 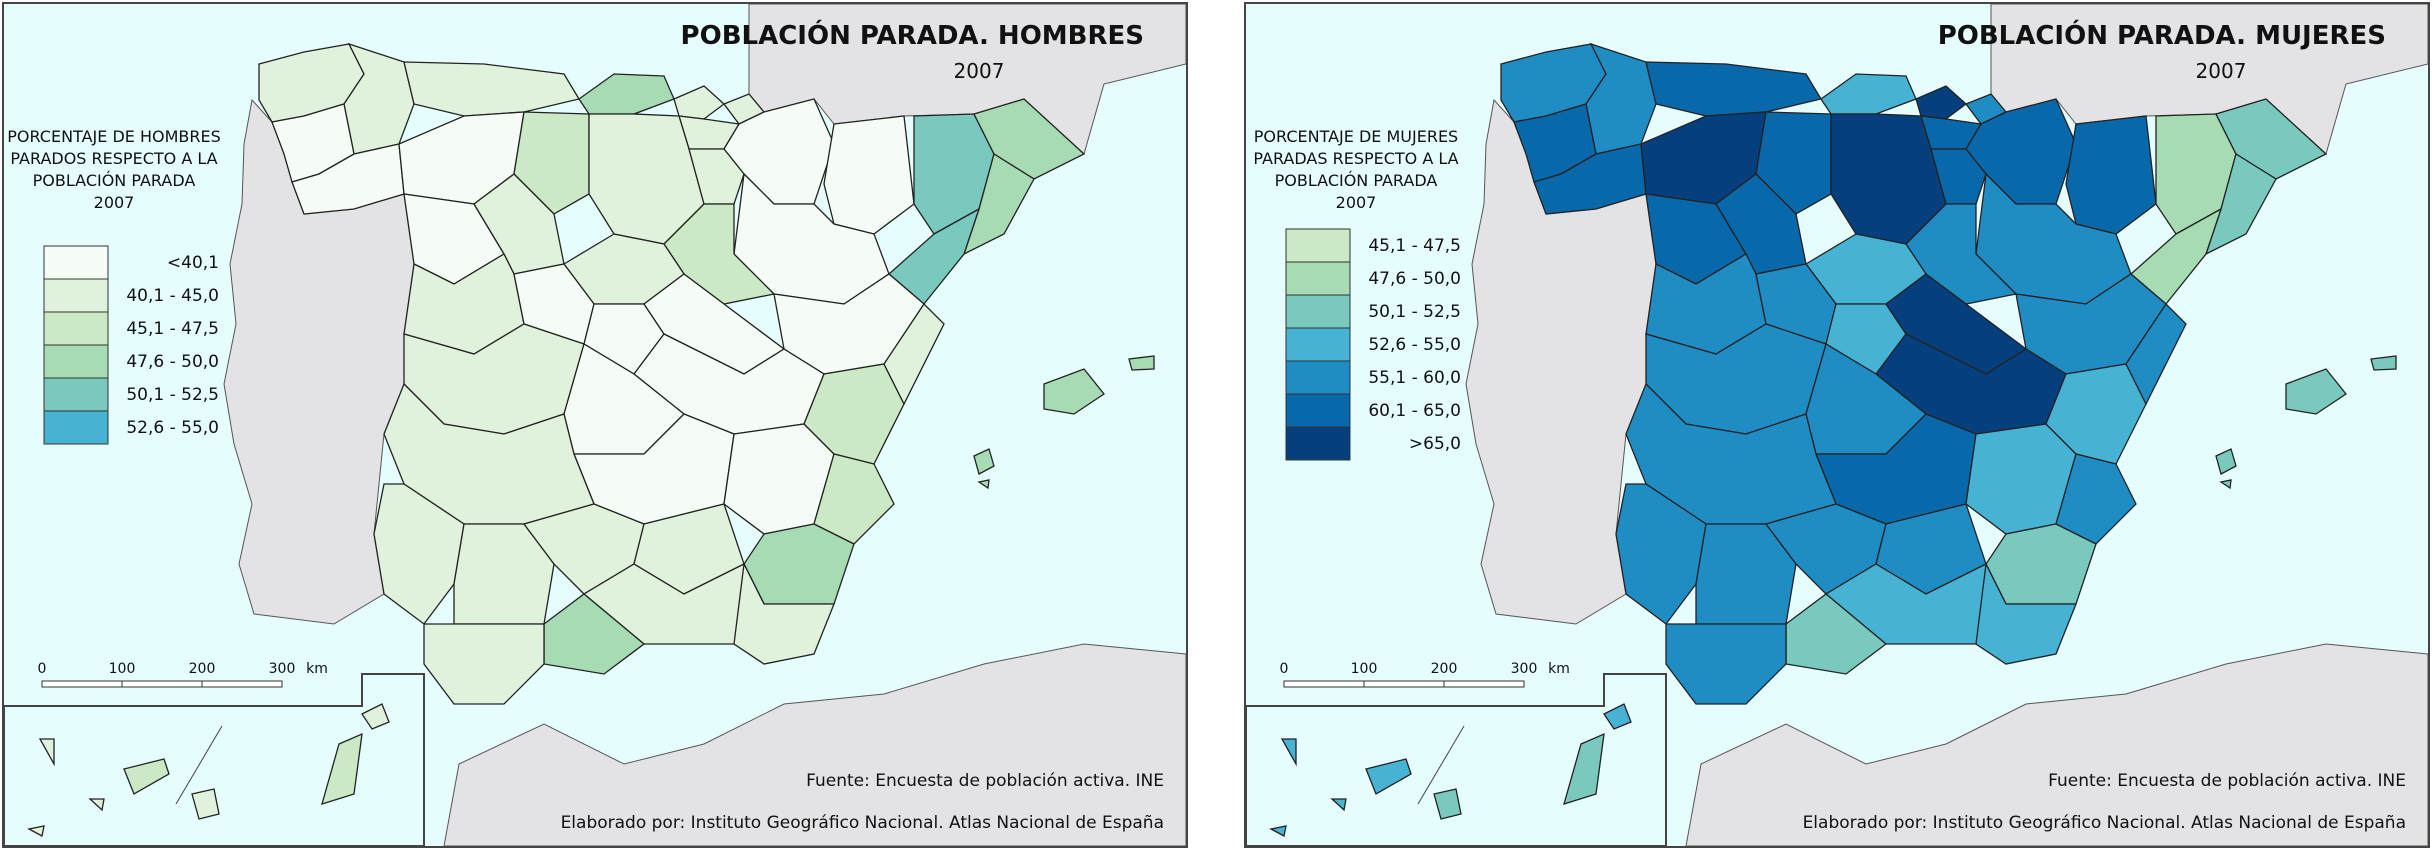 What do you see at coordinates (1444, 669) in the screenshot?
I see `scale-label: 200` at bounding box center [1444, 669].